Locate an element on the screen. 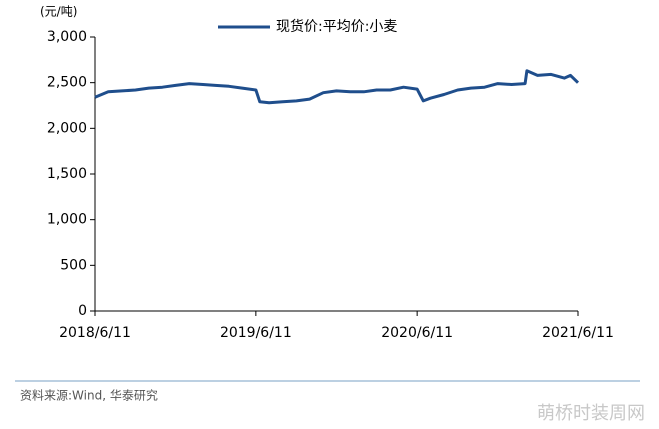 The width and height of the screenshot is (659, 429). x-tick-label: 2021/6/11 is located at coordinates (578, 333).